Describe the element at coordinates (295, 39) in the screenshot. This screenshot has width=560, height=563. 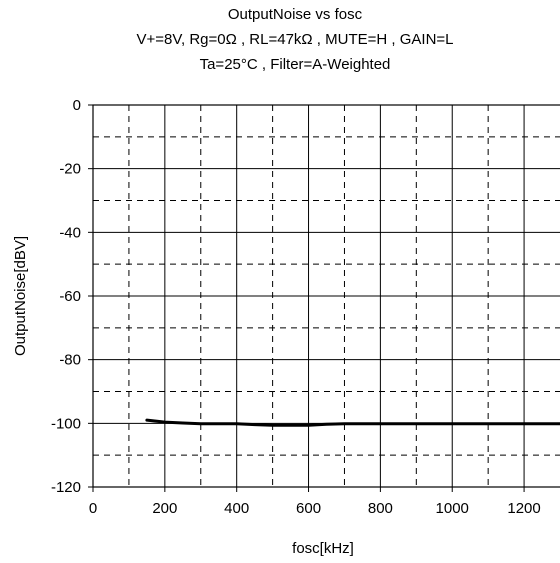
I see `chart-subtitle-conditions: V+=8V, Rg=0Ω , RL=47kΩ , MUTE=H , GAIN=L` at that location.